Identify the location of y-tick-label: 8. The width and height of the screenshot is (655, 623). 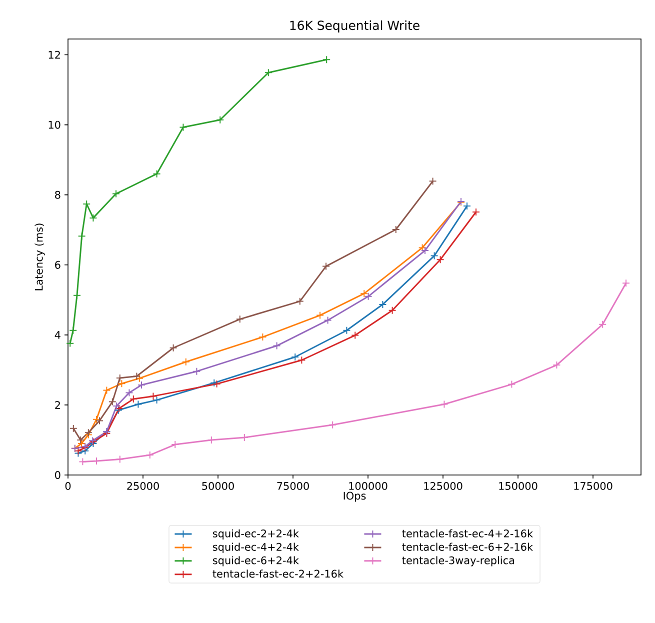
(57, 194).